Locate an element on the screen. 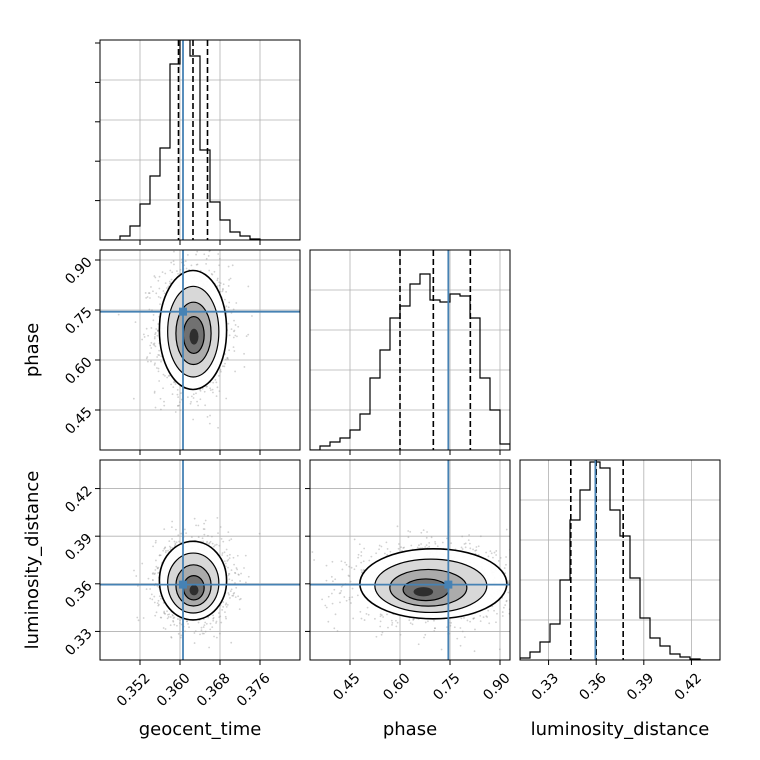  xlabel-phase: phase is located at coordinates (410, 729).